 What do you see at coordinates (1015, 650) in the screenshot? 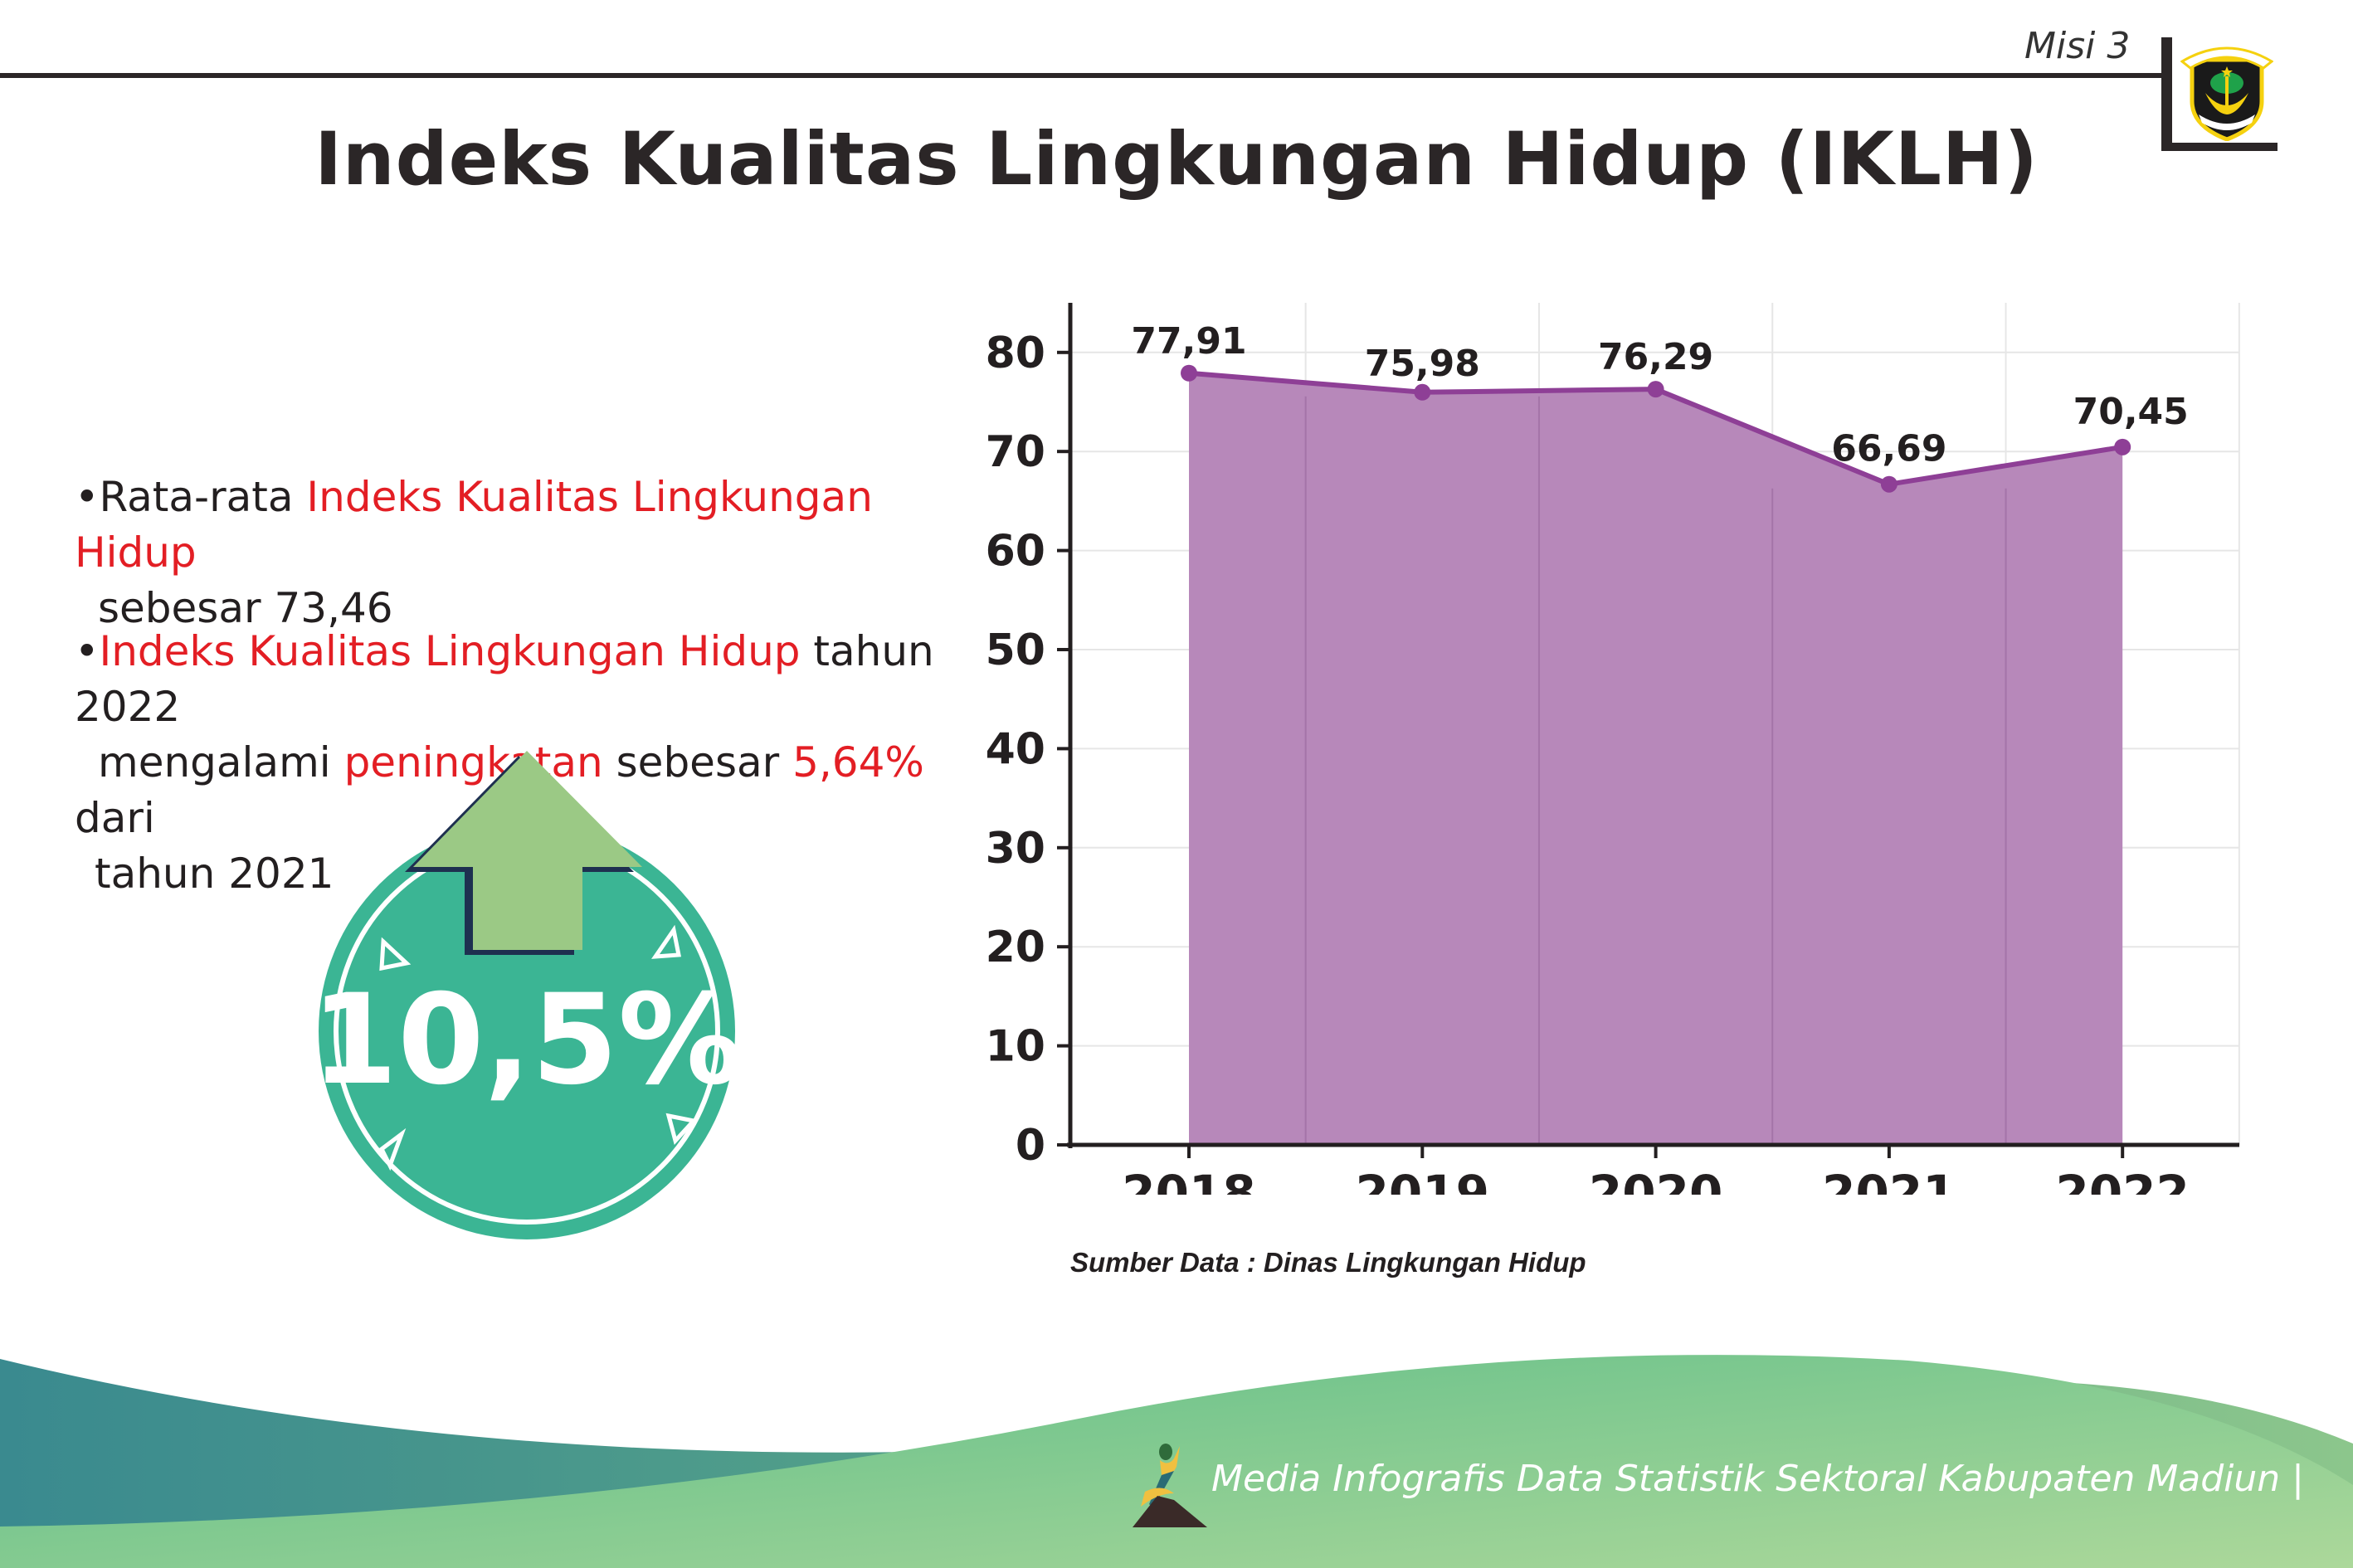
I see `y-tick-label-50: 50` at bounding box center [1015, 650].